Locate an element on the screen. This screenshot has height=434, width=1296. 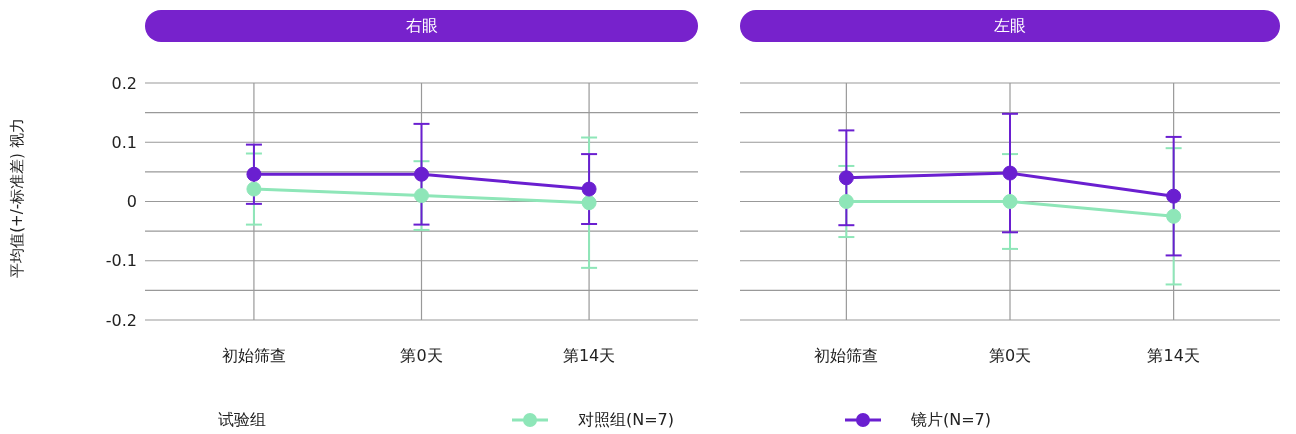
y-tick-label: 0.2 is located at coordinates (124, 83).